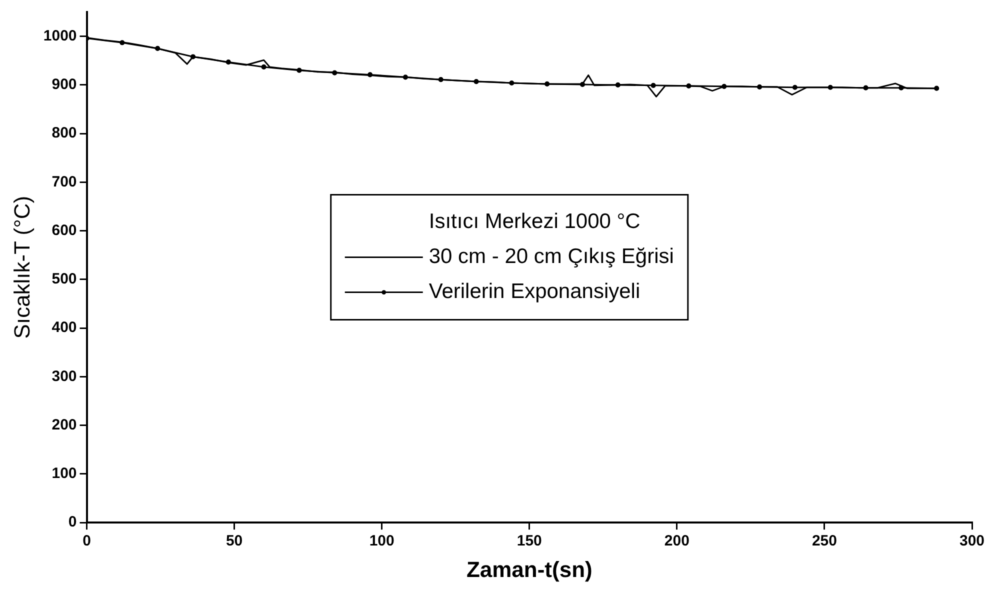 This screenshot has width=996, height=594. What do you see at coordinates (86, 541) in the screenshot?
I see `x-tick-label: 0` at bounding box center [86, 541].